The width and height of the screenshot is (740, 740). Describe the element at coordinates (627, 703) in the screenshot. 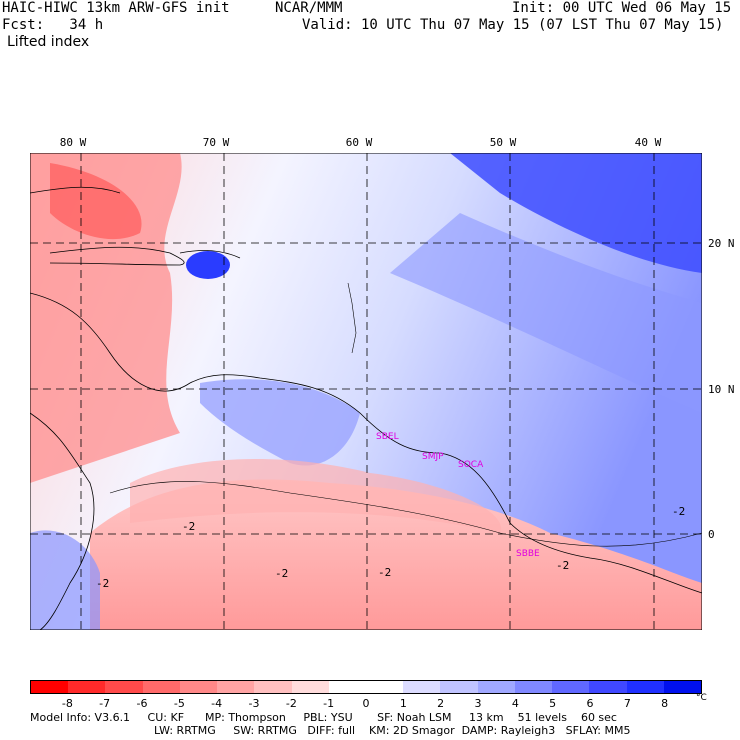

I see `colorbar-tick-label: 7` at that location.